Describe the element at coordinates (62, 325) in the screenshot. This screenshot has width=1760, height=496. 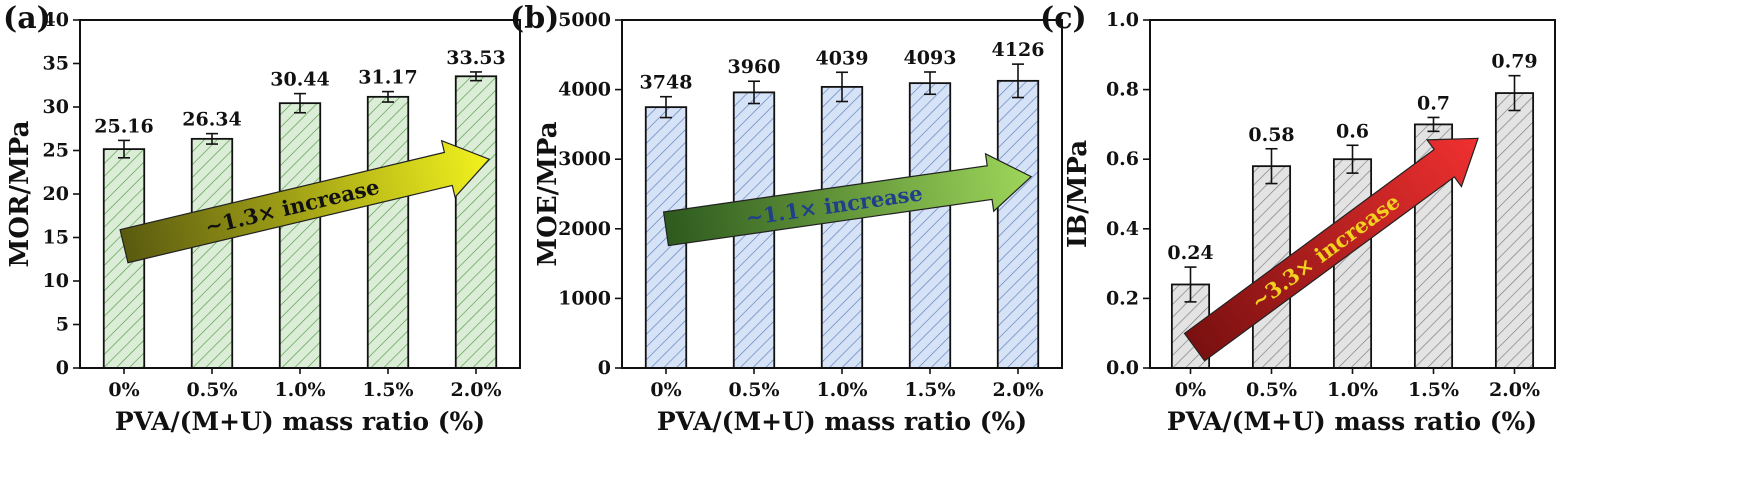
I see `panel-a-y-tick-label-1: 5` at that location.